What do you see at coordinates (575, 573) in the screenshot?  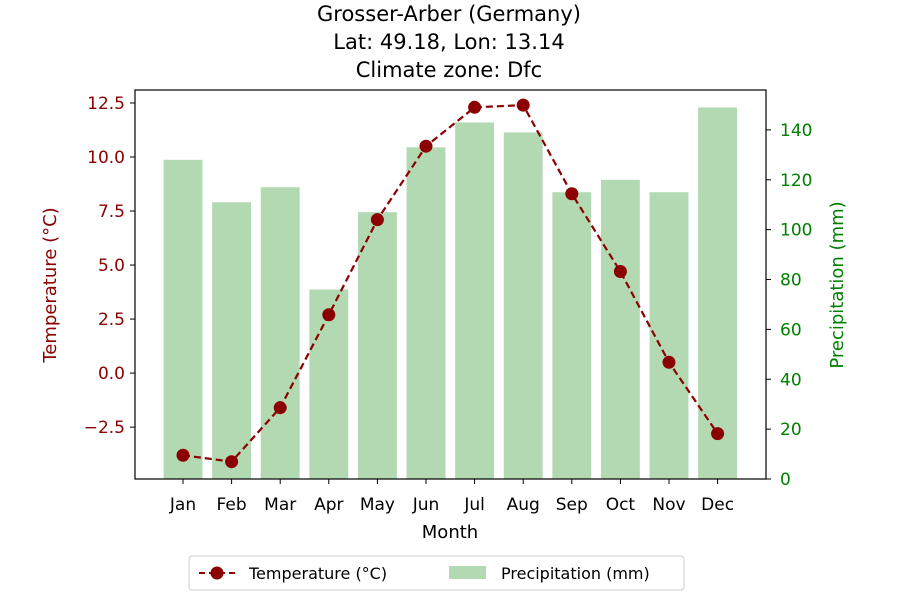 I see `legend-precipitation-label: Precipitation (mm)` at bounding box center [575, 573].